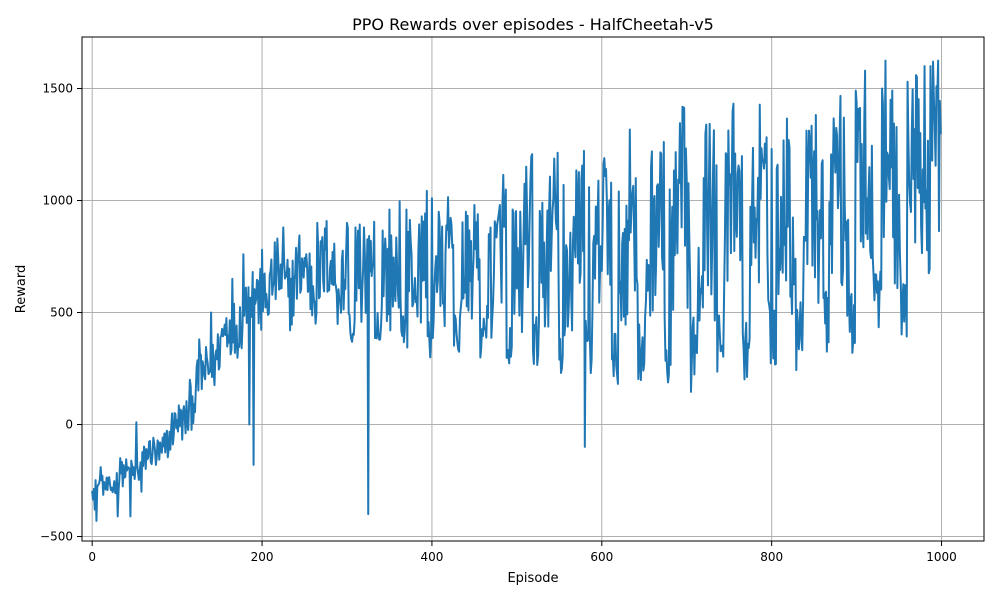 This screenshot has height=604, width=1000. Describe the element at coordinates (21, 289) in the screenshot. I see `y-axis-label: Reward` at that location.